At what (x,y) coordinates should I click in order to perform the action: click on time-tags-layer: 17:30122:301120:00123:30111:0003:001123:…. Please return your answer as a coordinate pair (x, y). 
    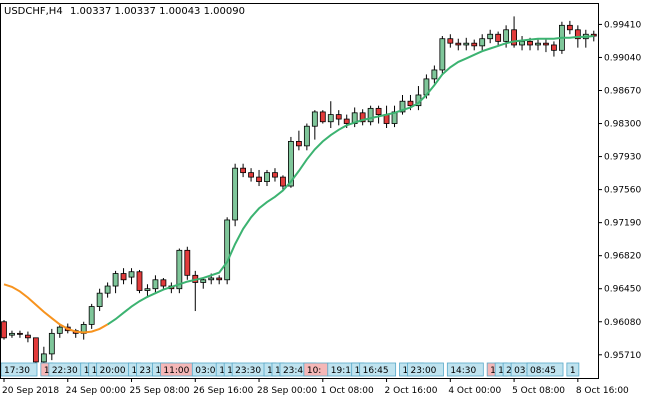
    Looking at the image, I should click on (290, 369).